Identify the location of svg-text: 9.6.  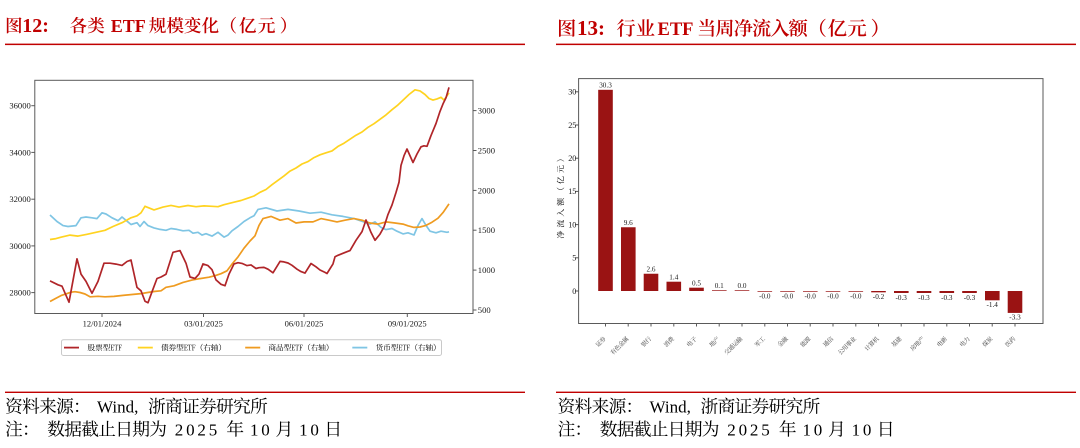
(628, 223).